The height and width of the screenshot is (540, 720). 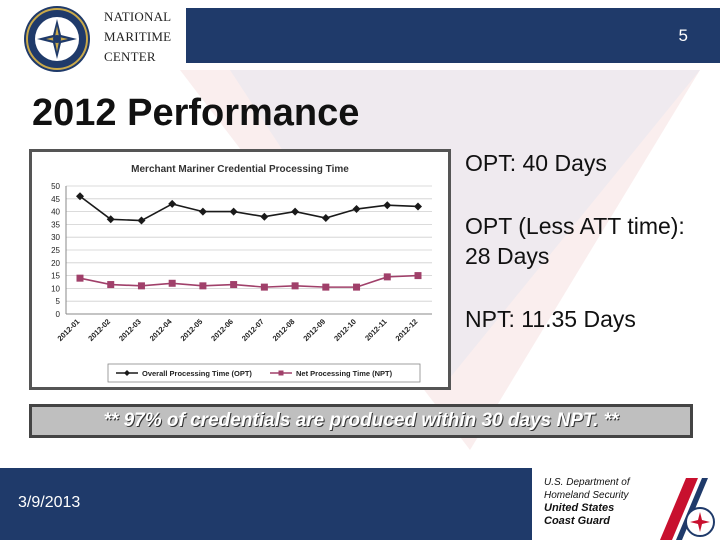 I want to click on x-tick-label: 2012-09, so click(x=314, y=330).